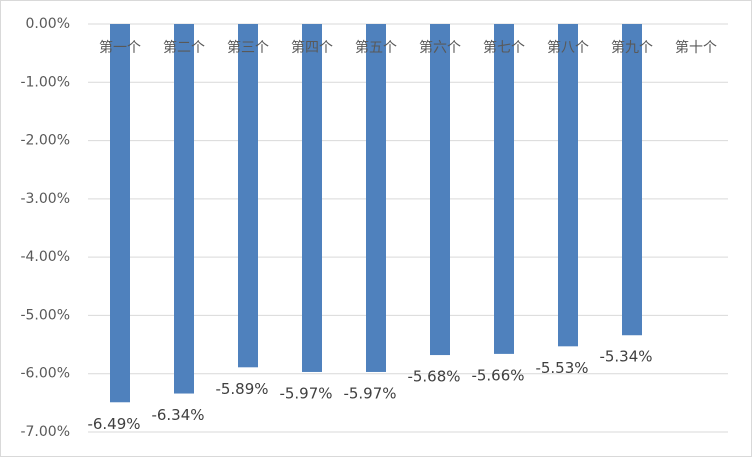 The image size is (753, 458). What do you see at coordinates (625, 357) in the screenshot?
I see `value-label: -5.34%` at bounding box center [625, 357].